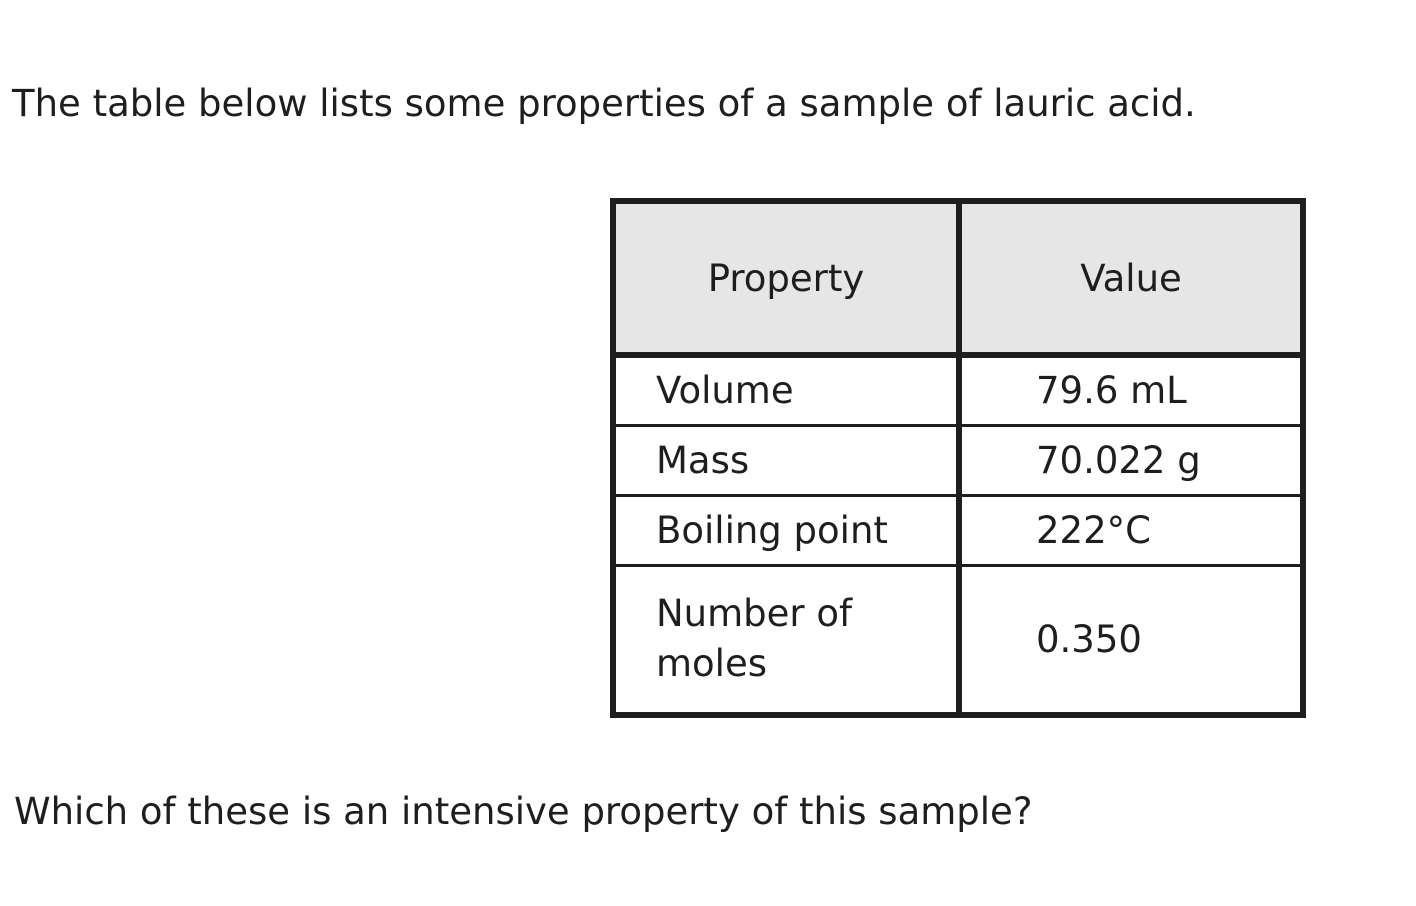 Image resolution: width=1416 pixels, height=906 pixels. I want to click on value-cell: 222°C, so click(1131, 529).